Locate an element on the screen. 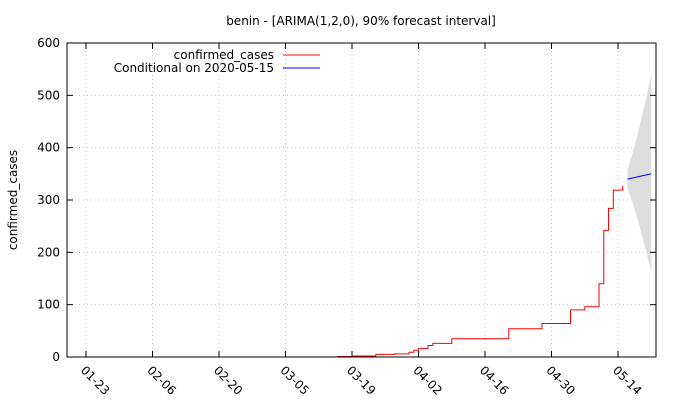 This screenshot has width=680, height=400. forecast-interval-band is located at coordinates (639, 173).